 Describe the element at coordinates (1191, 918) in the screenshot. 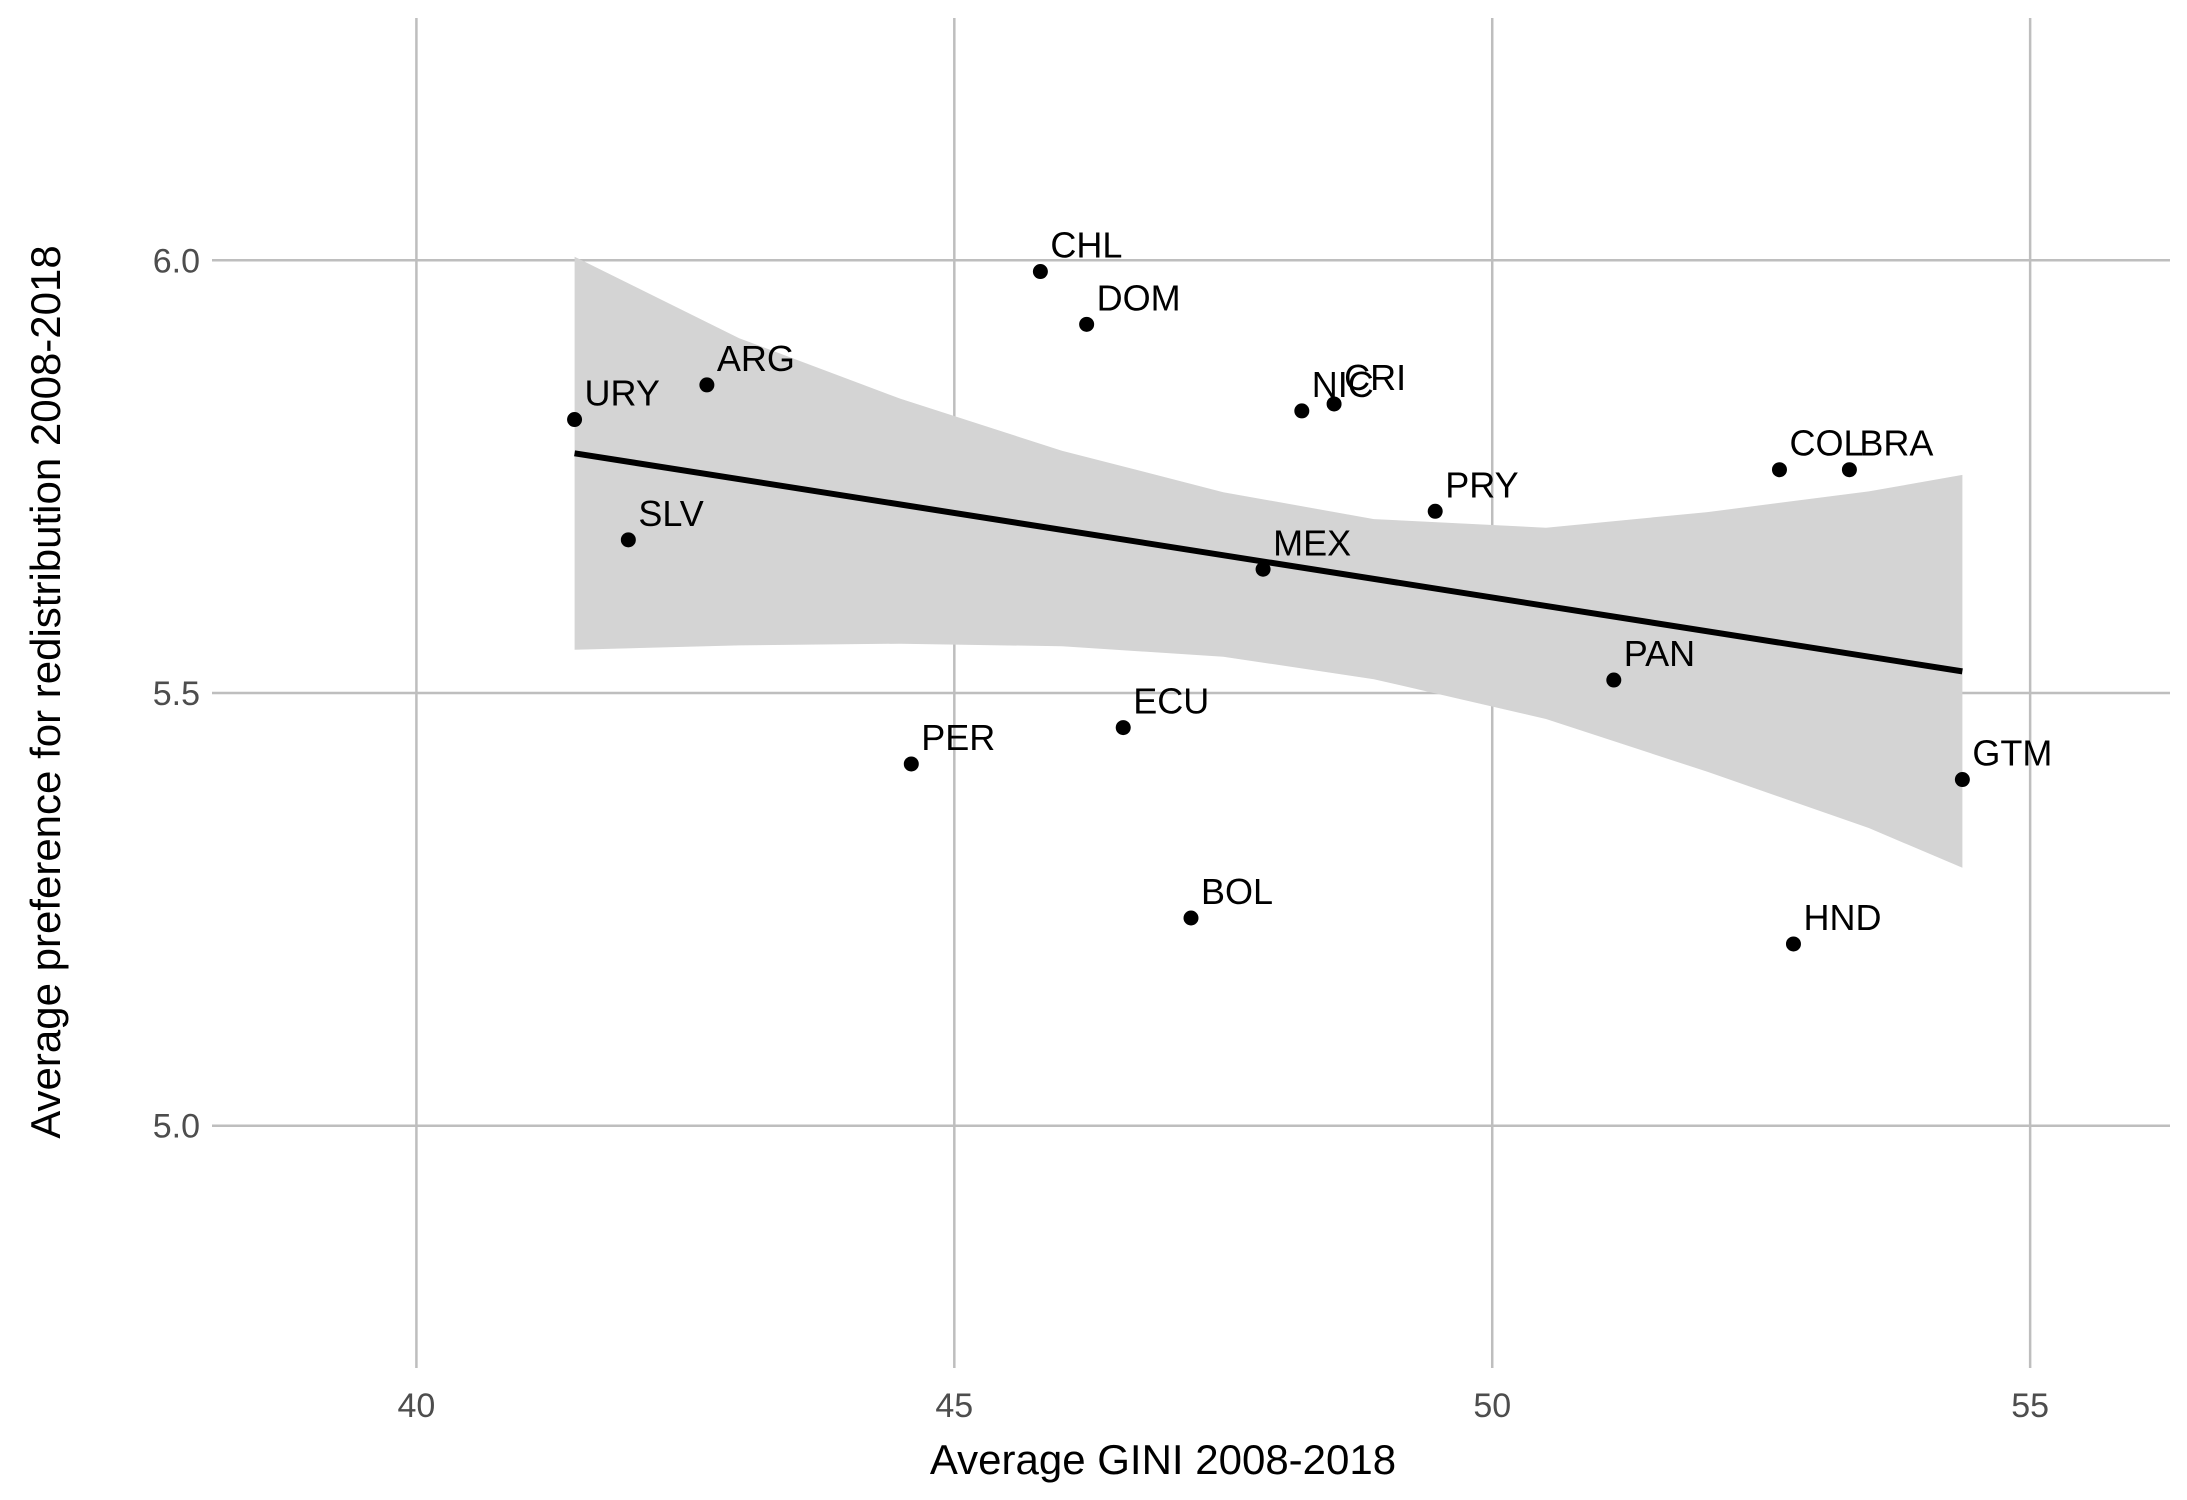

I see `data-point-bol` at that location.